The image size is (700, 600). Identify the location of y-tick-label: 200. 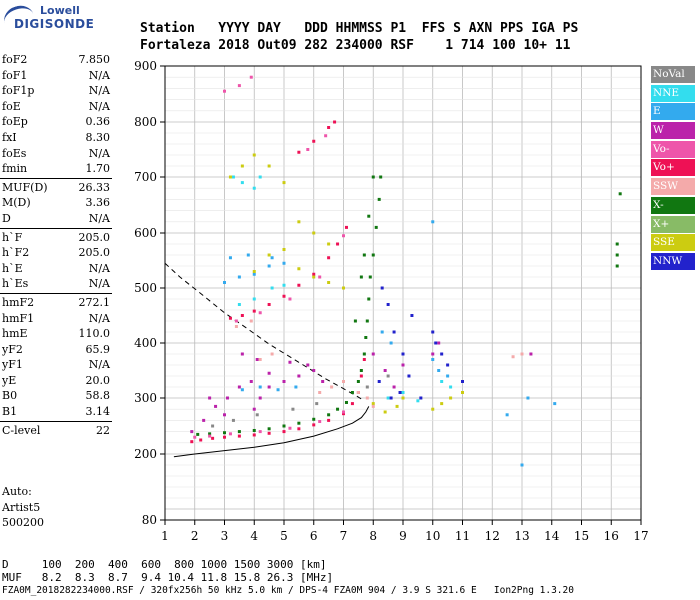
(145, 454).